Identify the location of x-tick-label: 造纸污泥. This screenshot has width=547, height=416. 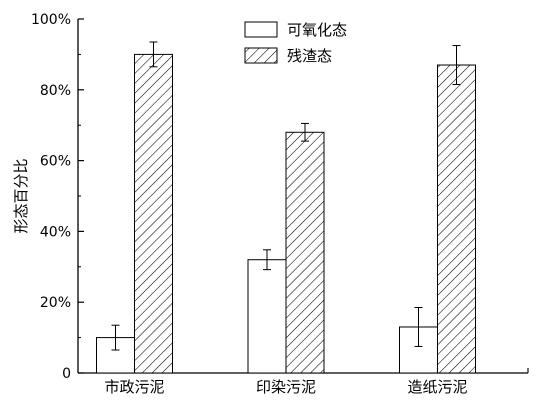
(437, 387).